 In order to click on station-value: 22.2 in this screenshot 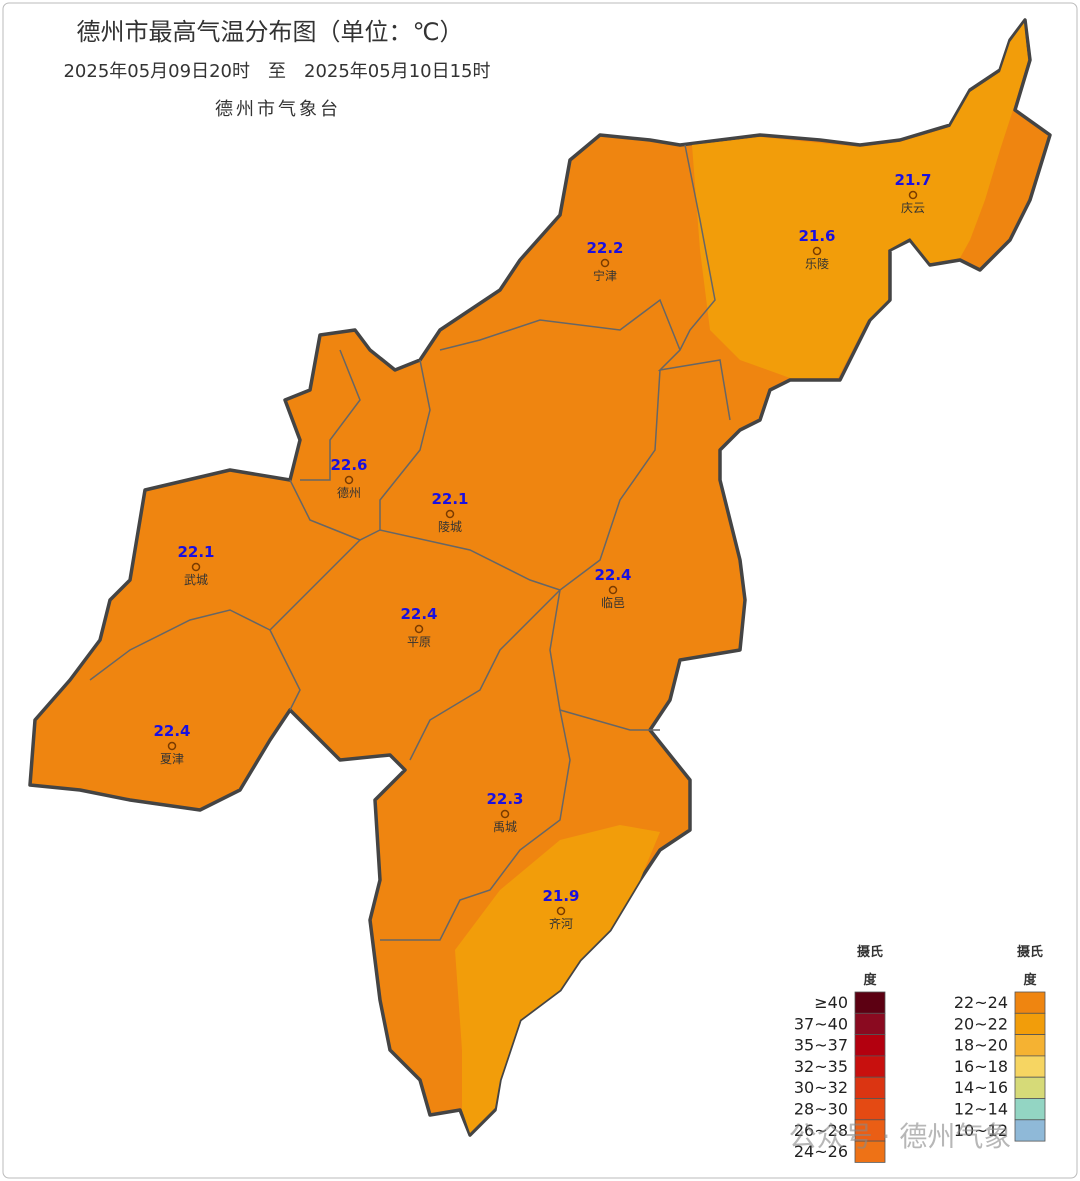, I will do `click(604, 248)`.